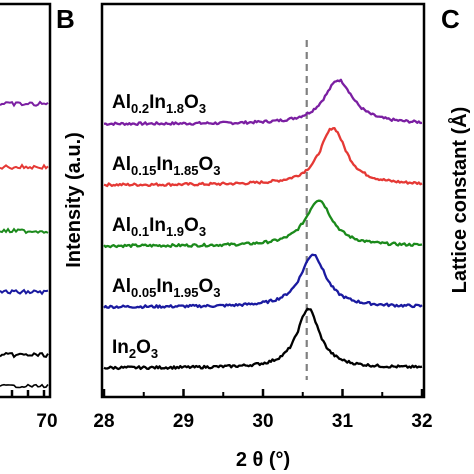 The width and height of the screenshot is (474, 474). I want to click on x-tick-label-2: 30, so click(262, 421).